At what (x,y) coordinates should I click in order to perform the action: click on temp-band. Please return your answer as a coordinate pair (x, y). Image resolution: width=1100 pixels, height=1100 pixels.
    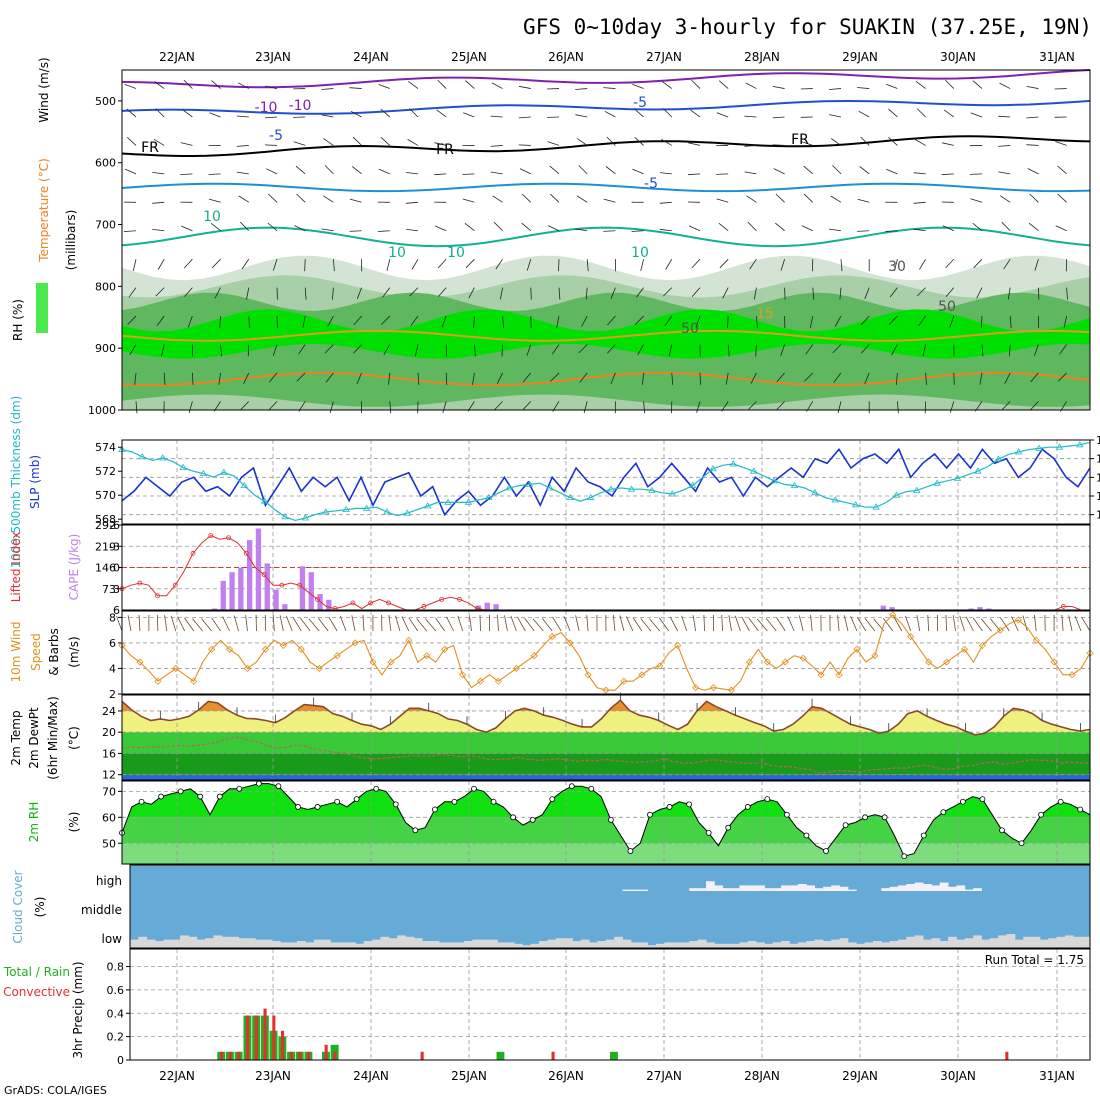
    Looking at the image, I should click on (606, 764).